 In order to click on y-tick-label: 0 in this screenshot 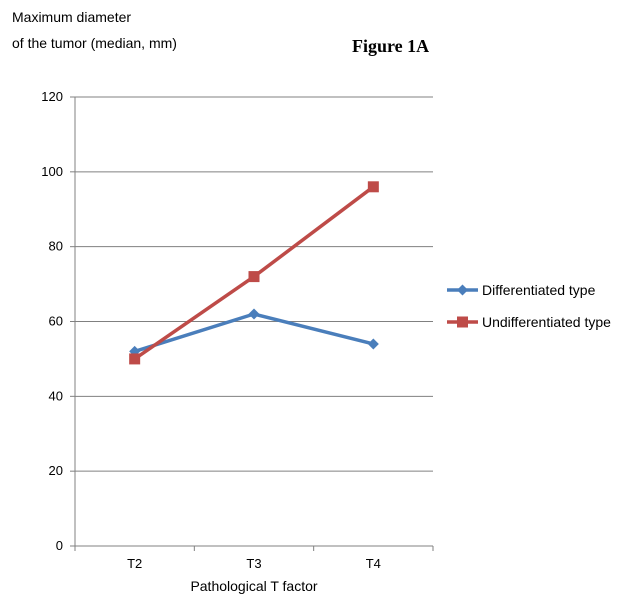, I will do `click(59, 545)`.